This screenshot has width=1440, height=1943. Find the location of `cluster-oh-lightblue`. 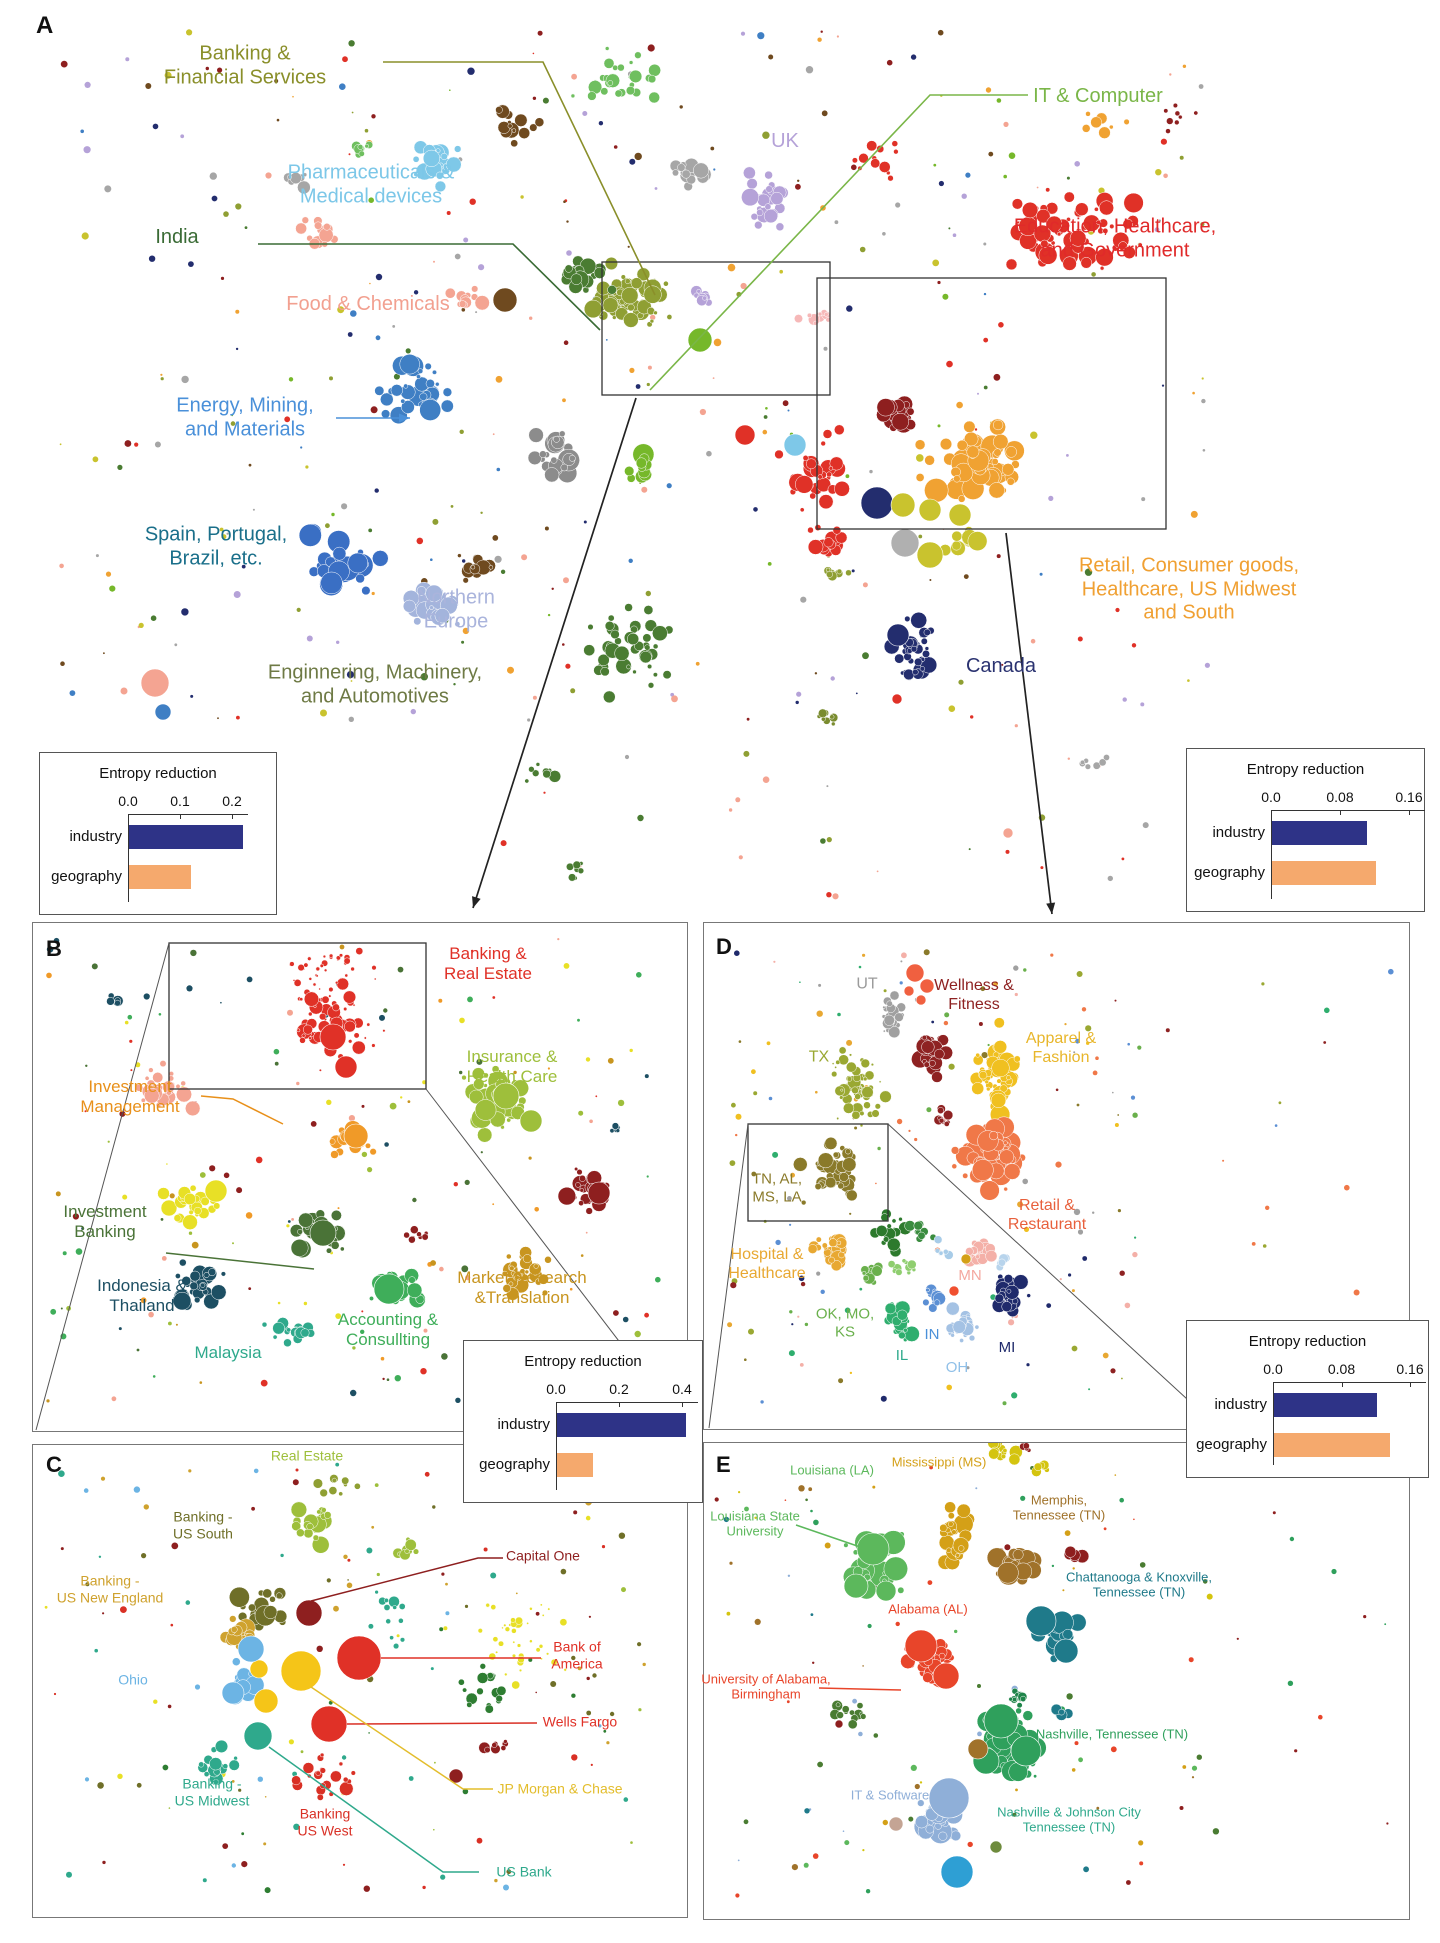

cluster-oh-lightblue is located at coordinates (962, 1322).